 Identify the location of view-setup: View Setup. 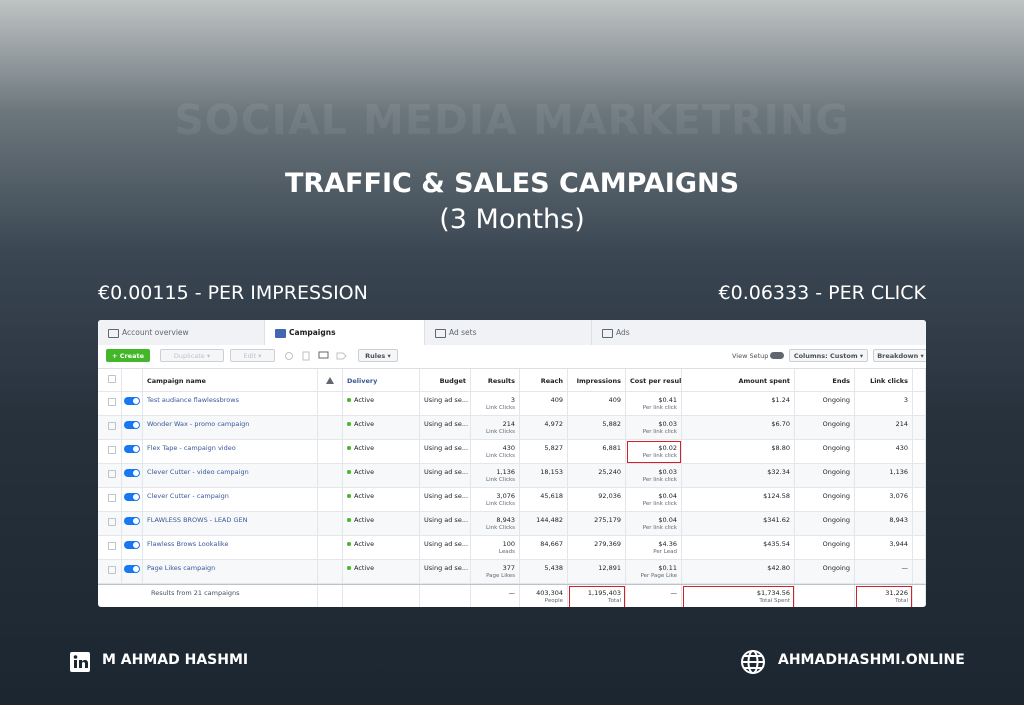
(750, 356).